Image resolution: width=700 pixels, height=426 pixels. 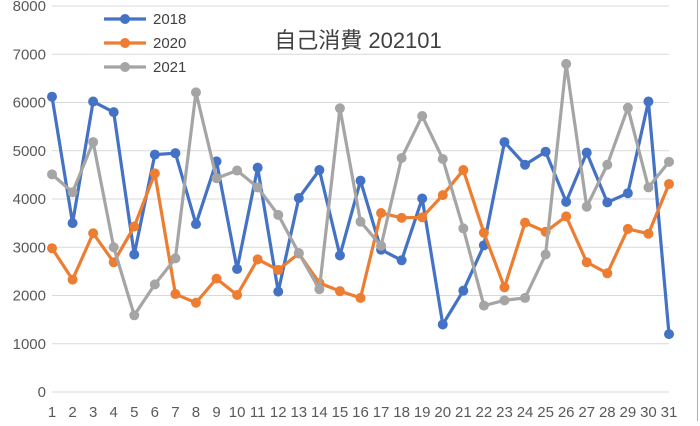 What do you see at coordinates (52, 412) in the screenshot?
I see `x-tick-label: 1` at bounding box center [52, 412].